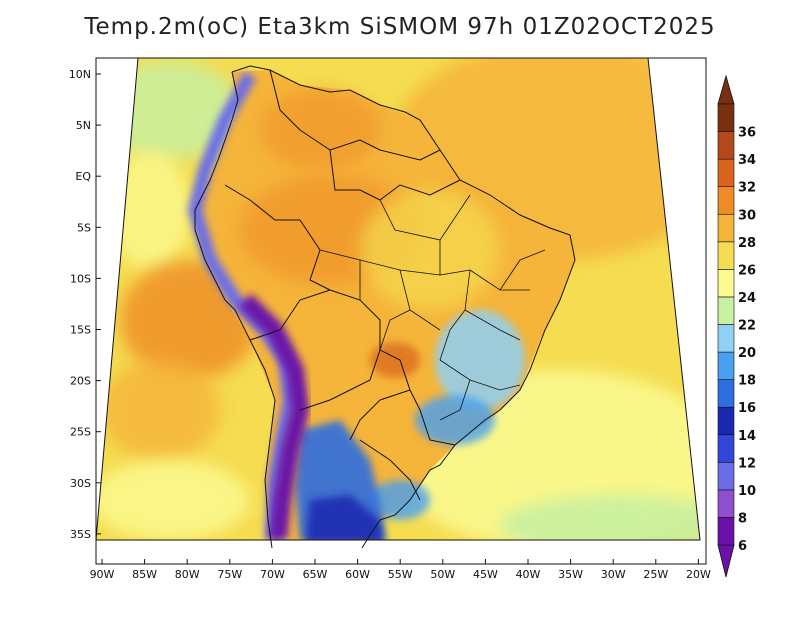  I want to click on pacific-mid-zone, so click(160, 410).